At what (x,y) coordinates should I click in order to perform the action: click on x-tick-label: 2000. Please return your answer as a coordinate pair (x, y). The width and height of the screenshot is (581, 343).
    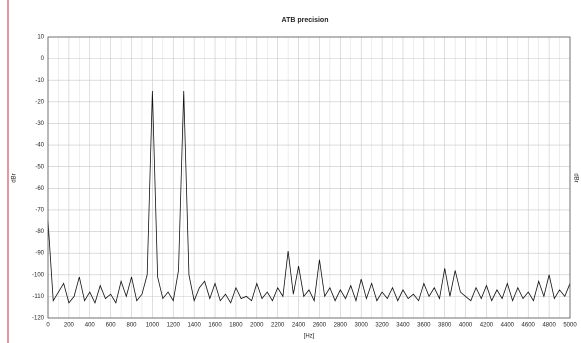
    Looking at the image, I should click on (257, 326).